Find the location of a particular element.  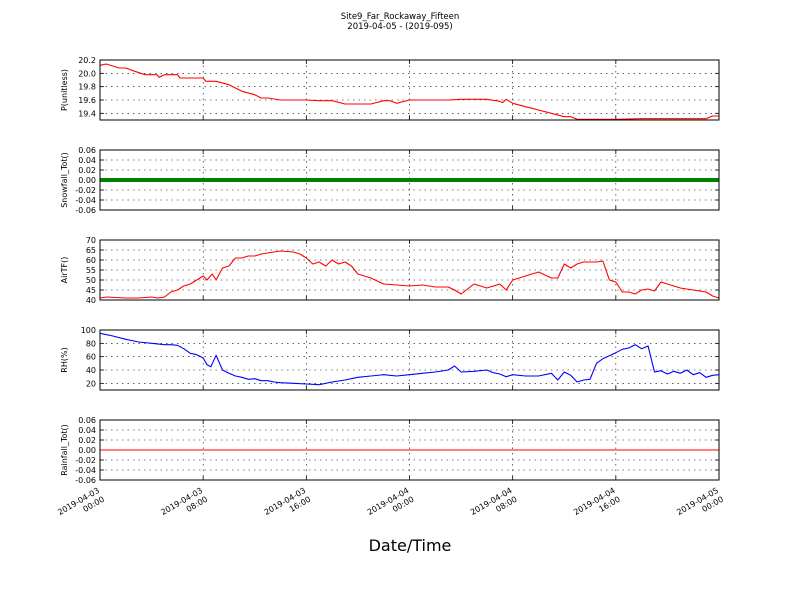

subplot-1: 19.4 19.6 19.8 20.0 20.2 P(unitless) is located at coordinates (390, 88).